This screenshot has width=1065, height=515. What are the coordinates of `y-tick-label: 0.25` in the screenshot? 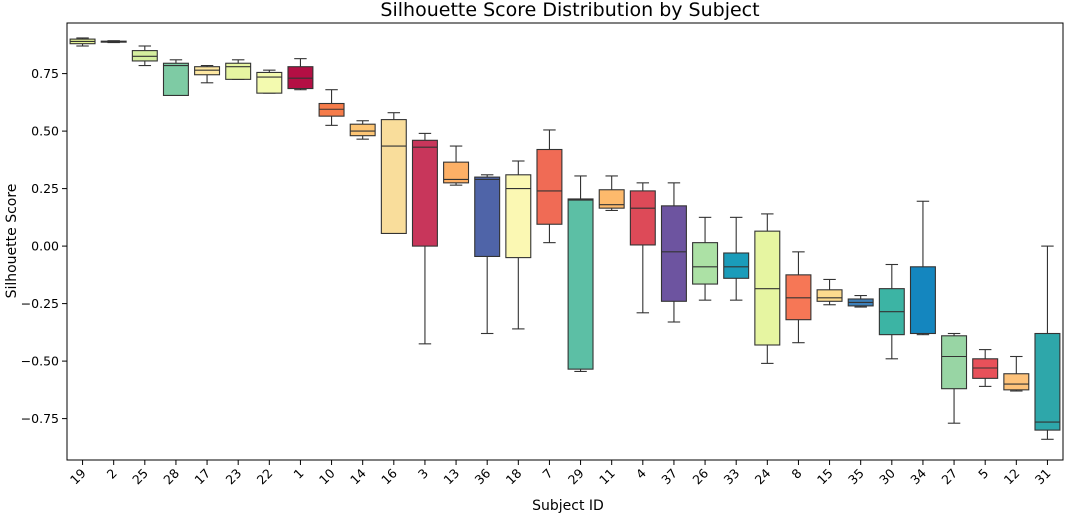 It's located at (45, 188).